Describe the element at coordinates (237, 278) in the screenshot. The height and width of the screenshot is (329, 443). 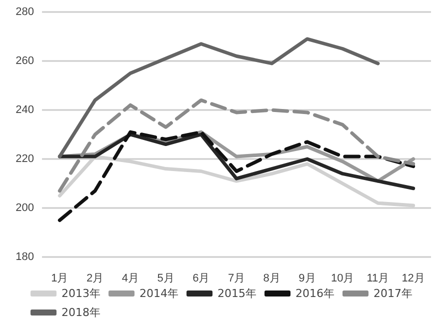
I see `x-tick-label: 7月` at that location.